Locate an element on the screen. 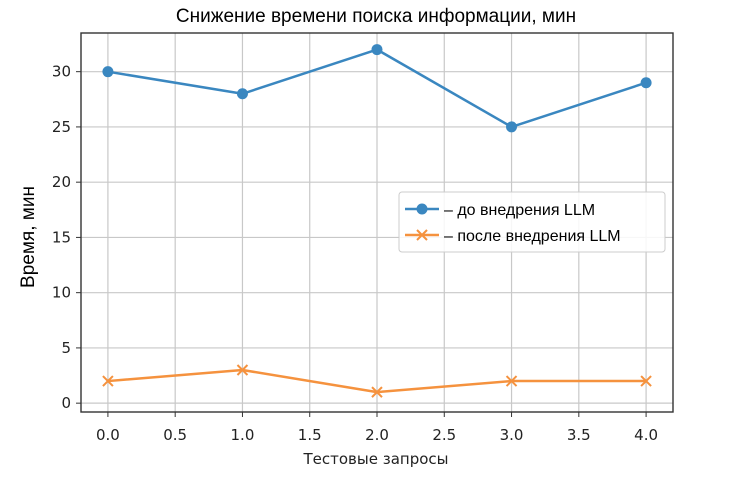  legend-item: – до внедрения LLM is located at coordinates (500, 210).